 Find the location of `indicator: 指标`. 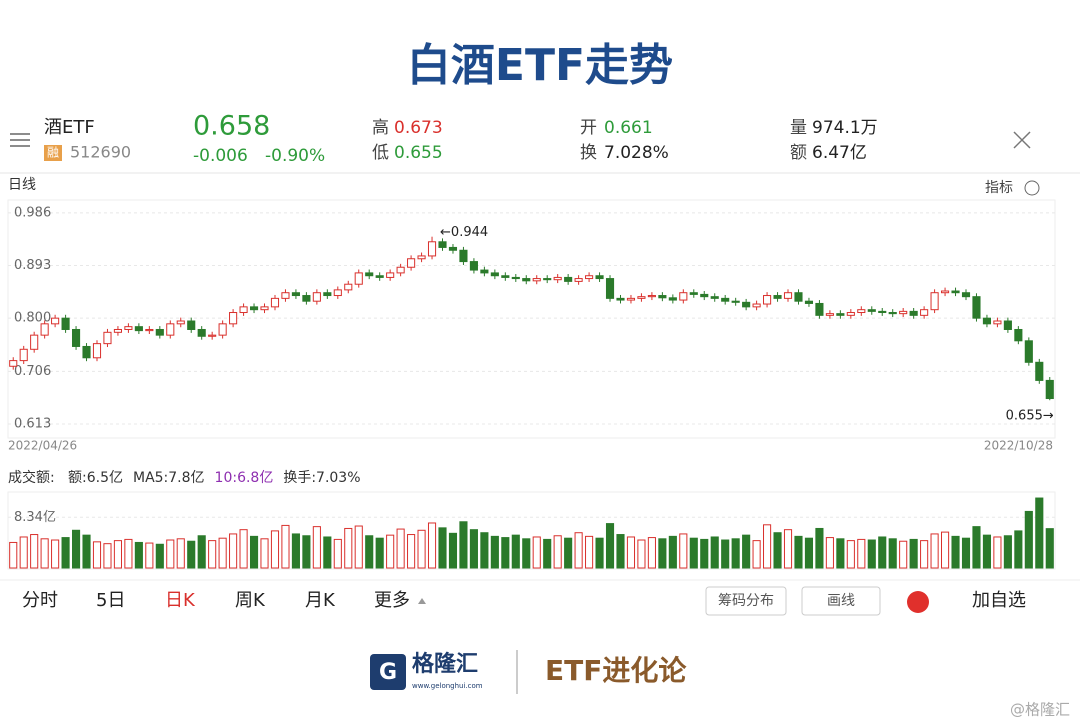

indicator: 指标 is located at coordinates (999, 188).